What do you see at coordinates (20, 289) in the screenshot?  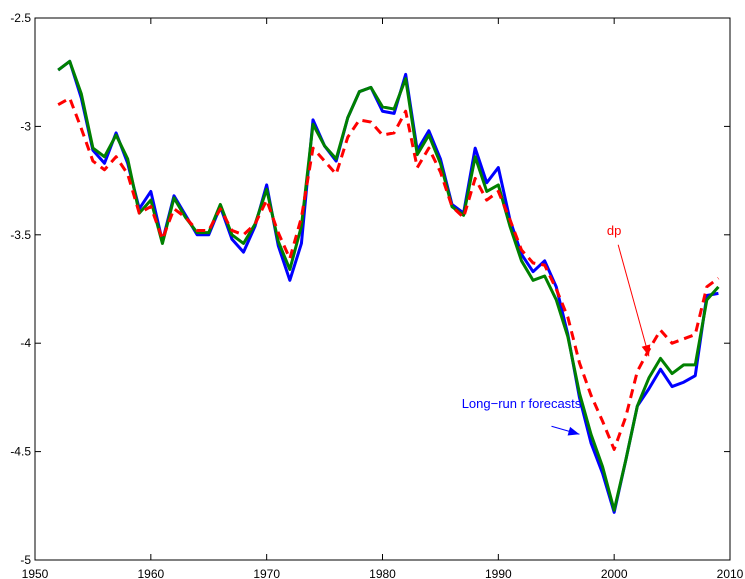 I see `y-axis-tick-labels: -2.5 -3 -3.5 -4 -4.5 -5` at bounding box center [20, 289].